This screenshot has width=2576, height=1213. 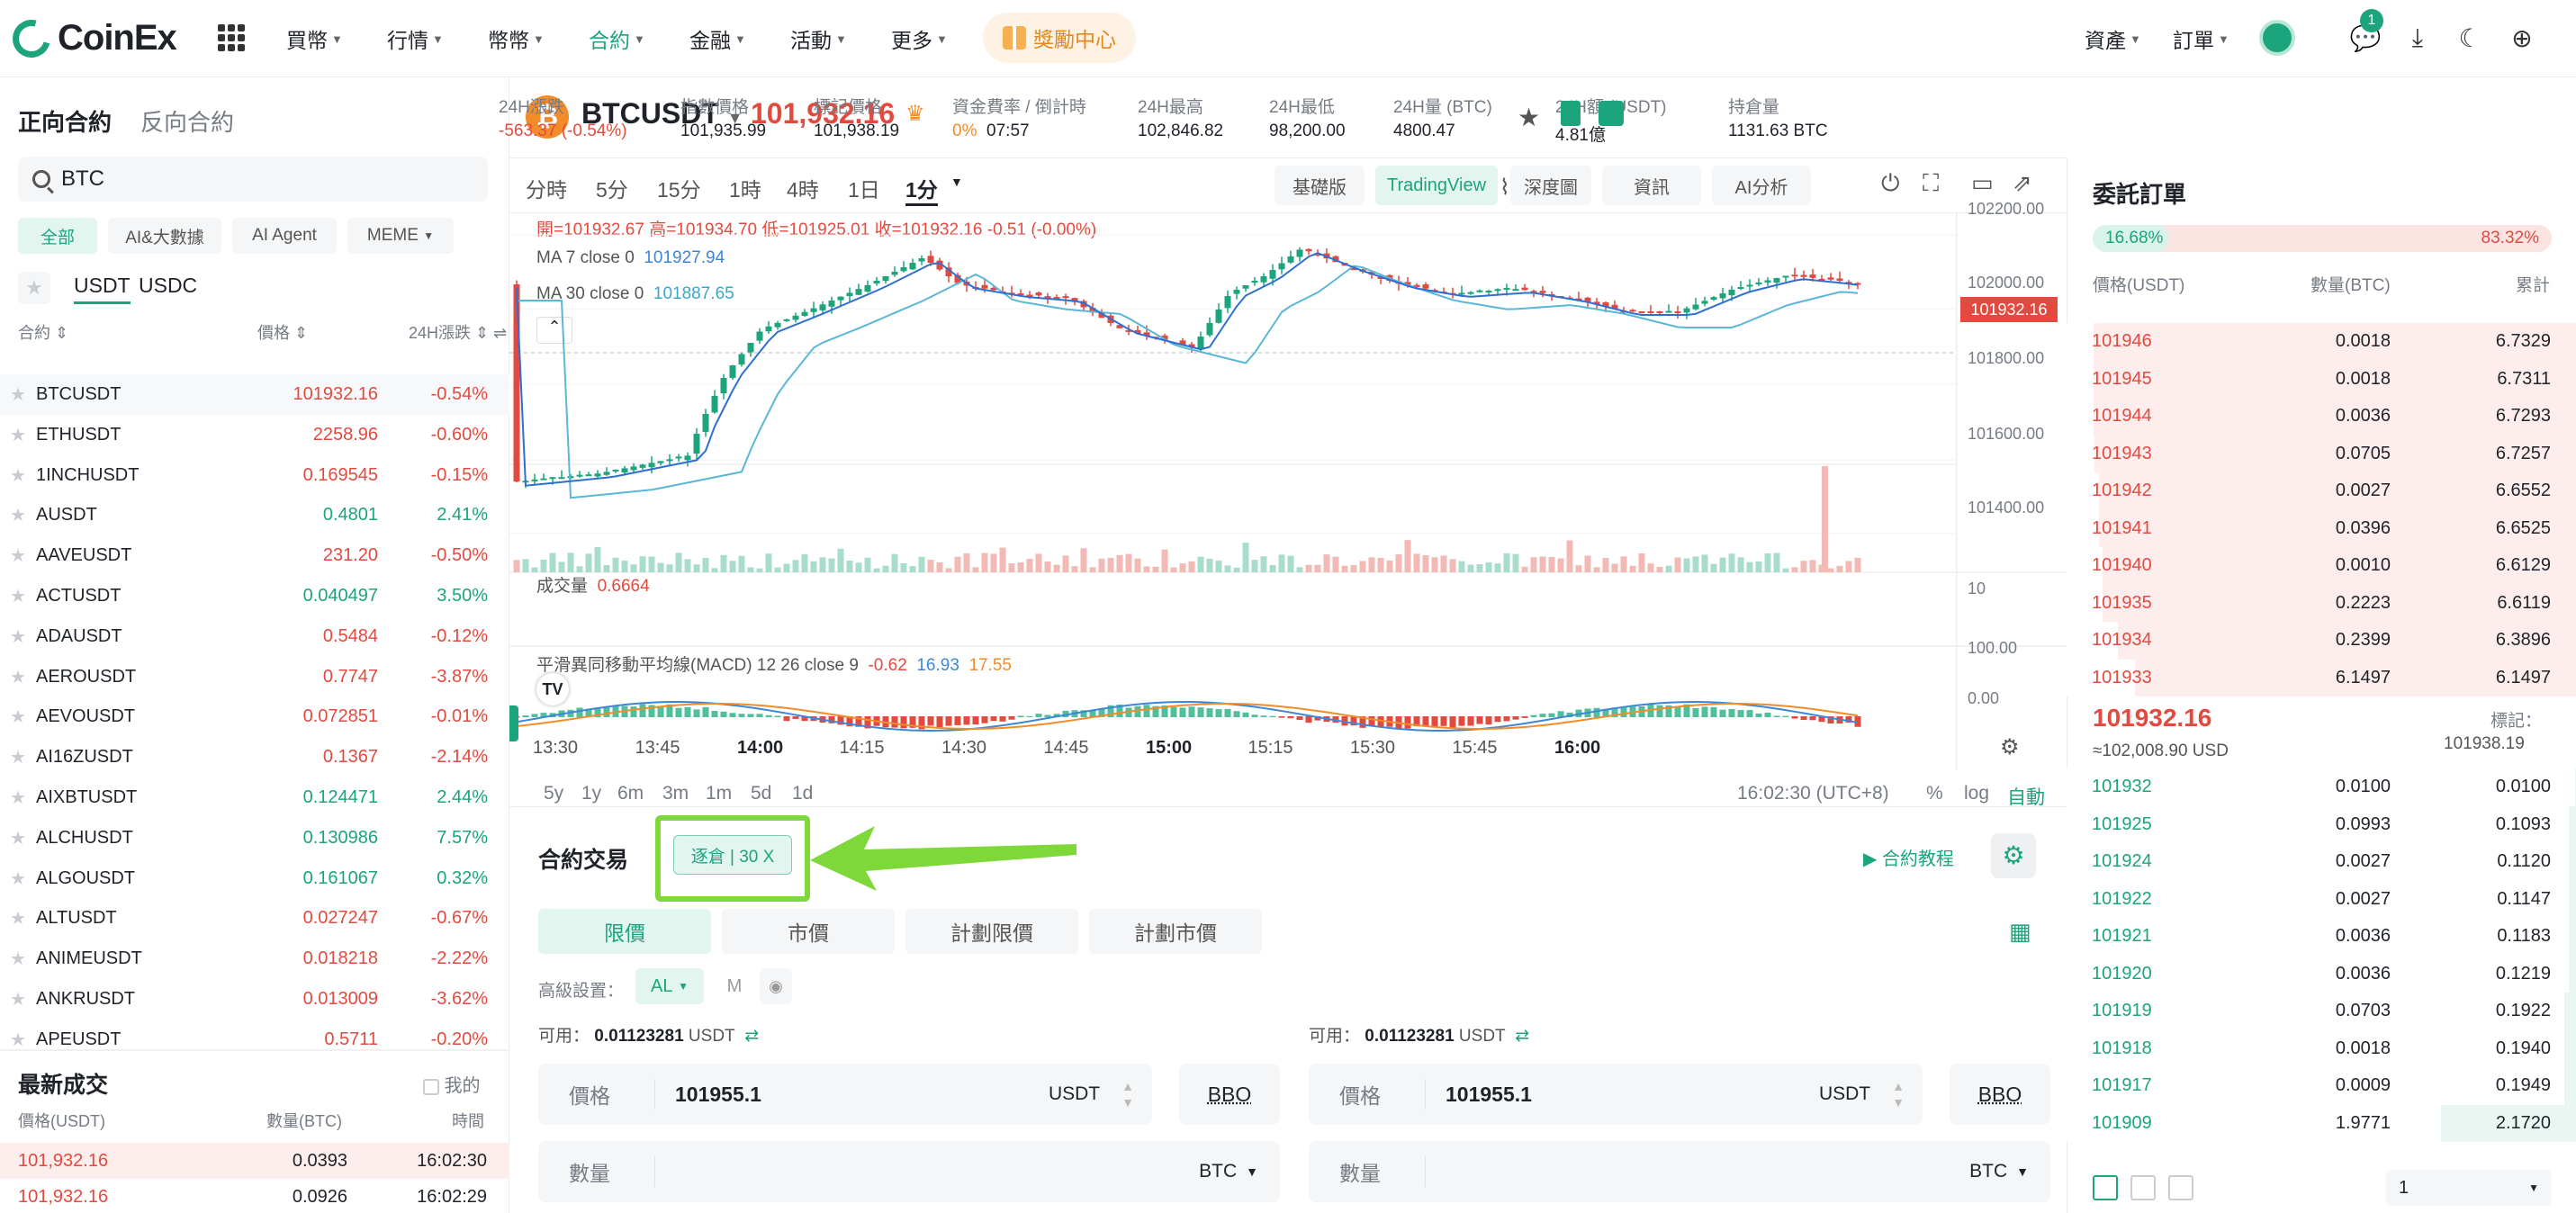 What do you see at coordinates (231, 37) in the screenshot?
I see `apps-grid-icon` at bounding box center [231, 37].